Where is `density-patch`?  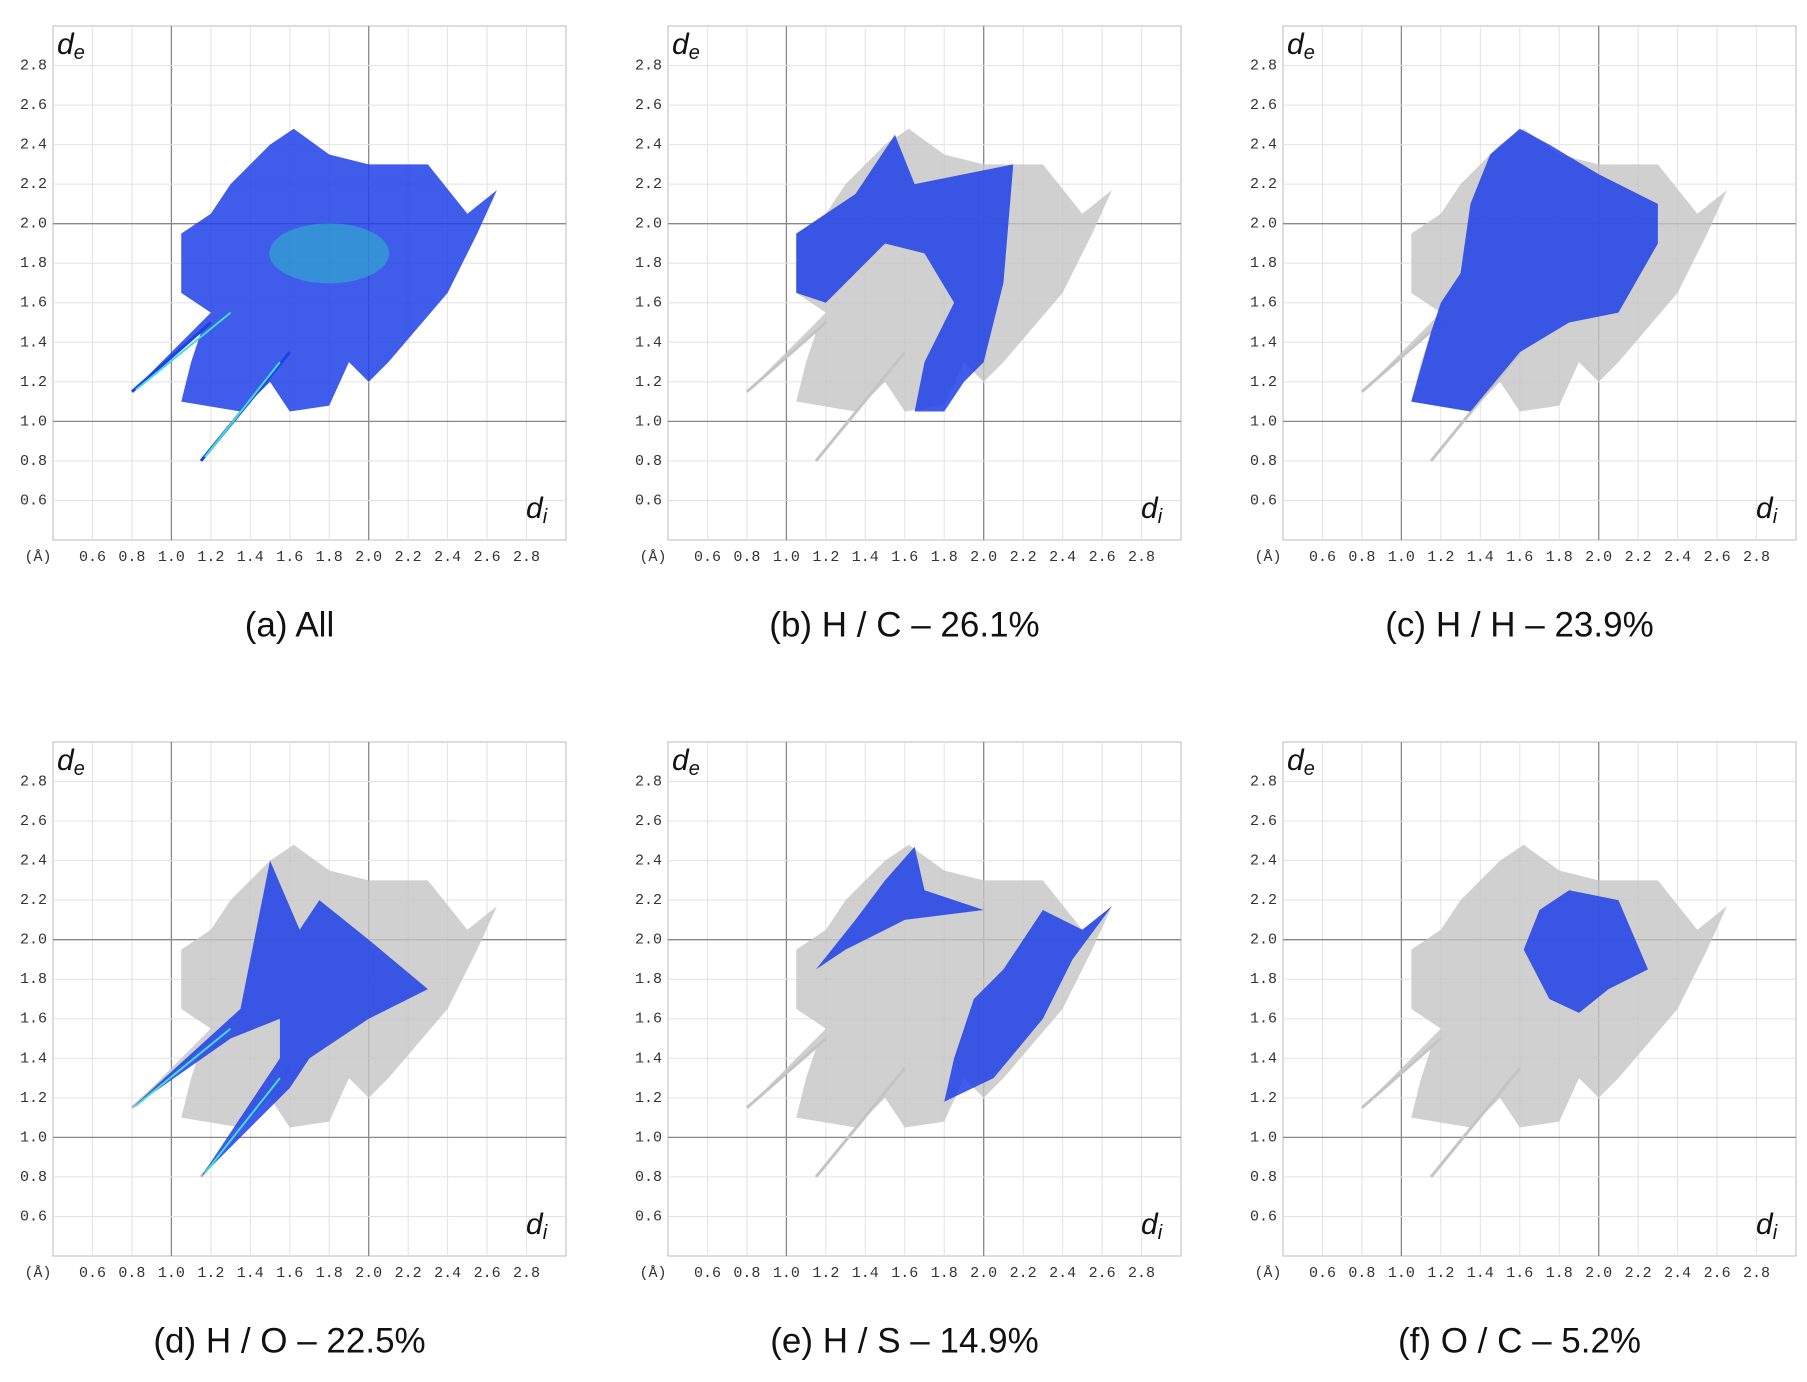
density-patch is located at coordinates (329, 253).